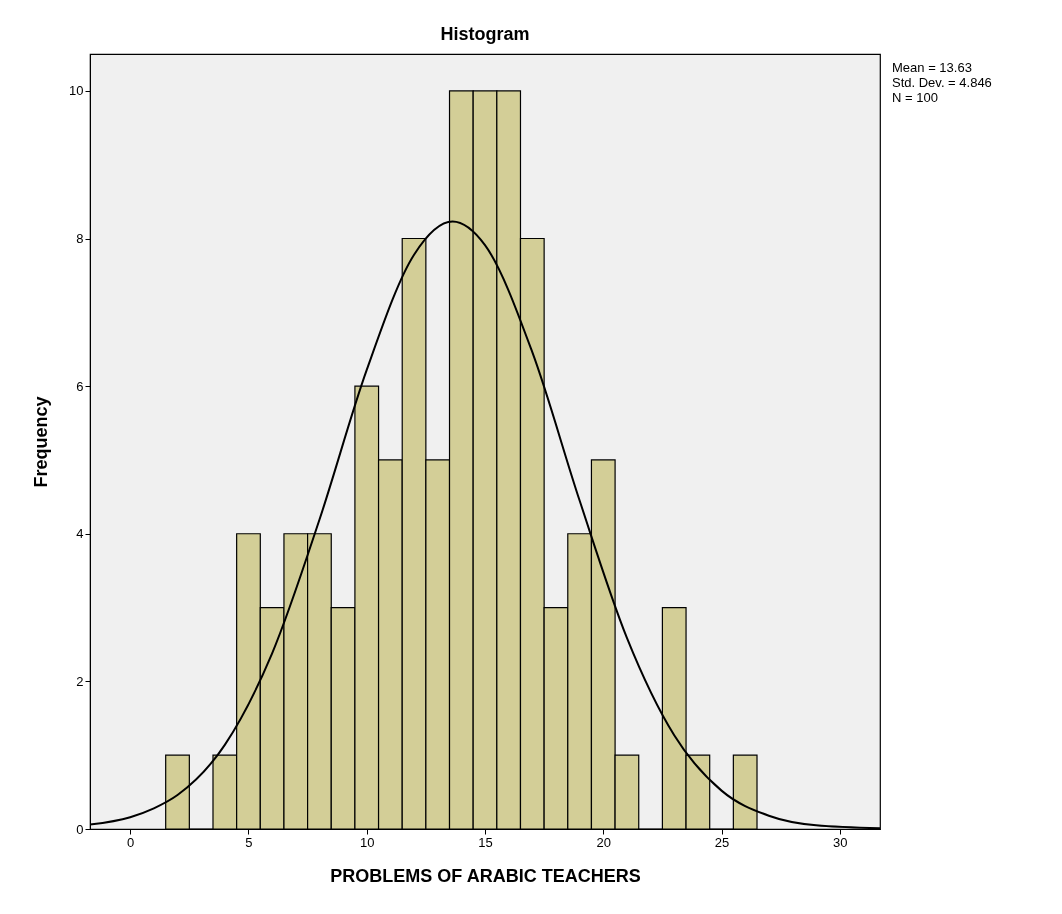 Image resolution: width=1062 pixels, height=914 pixels. Describe the element at coordinates (41, 442) in the screenshot. I see `y-axis-title: Frequency` at that location.